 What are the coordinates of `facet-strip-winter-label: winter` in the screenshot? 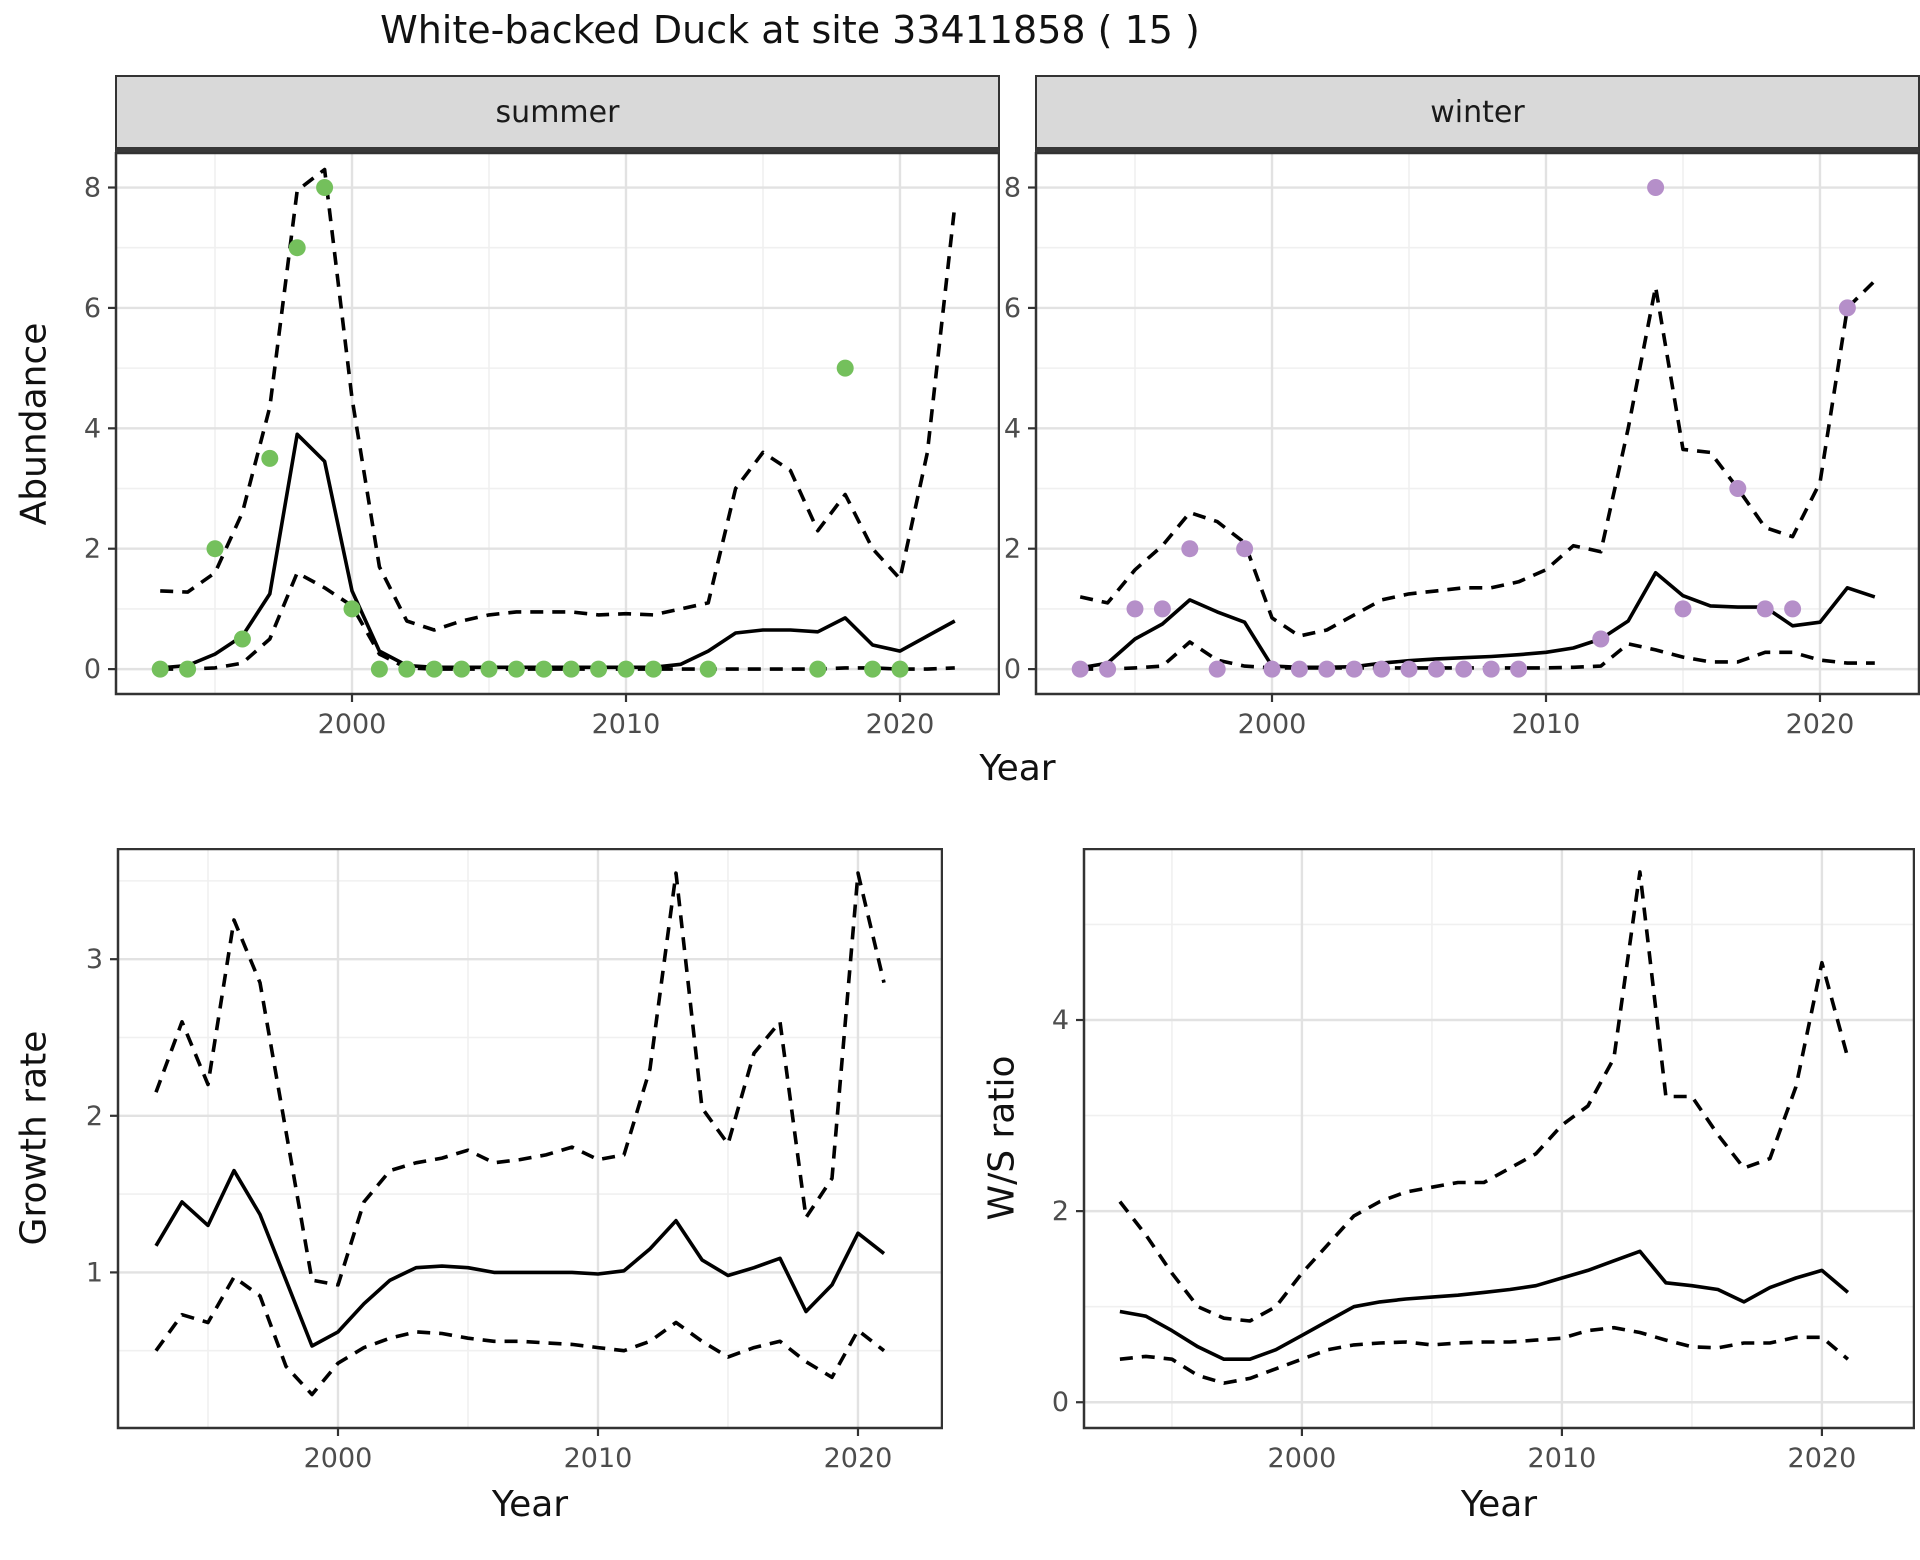 It's located at (1477, 112).